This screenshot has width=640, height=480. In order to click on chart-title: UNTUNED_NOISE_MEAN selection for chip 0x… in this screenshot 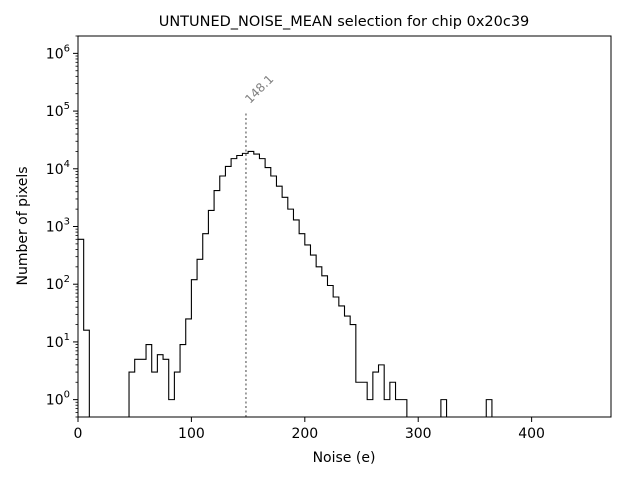, I will do `click(344, 22)`.